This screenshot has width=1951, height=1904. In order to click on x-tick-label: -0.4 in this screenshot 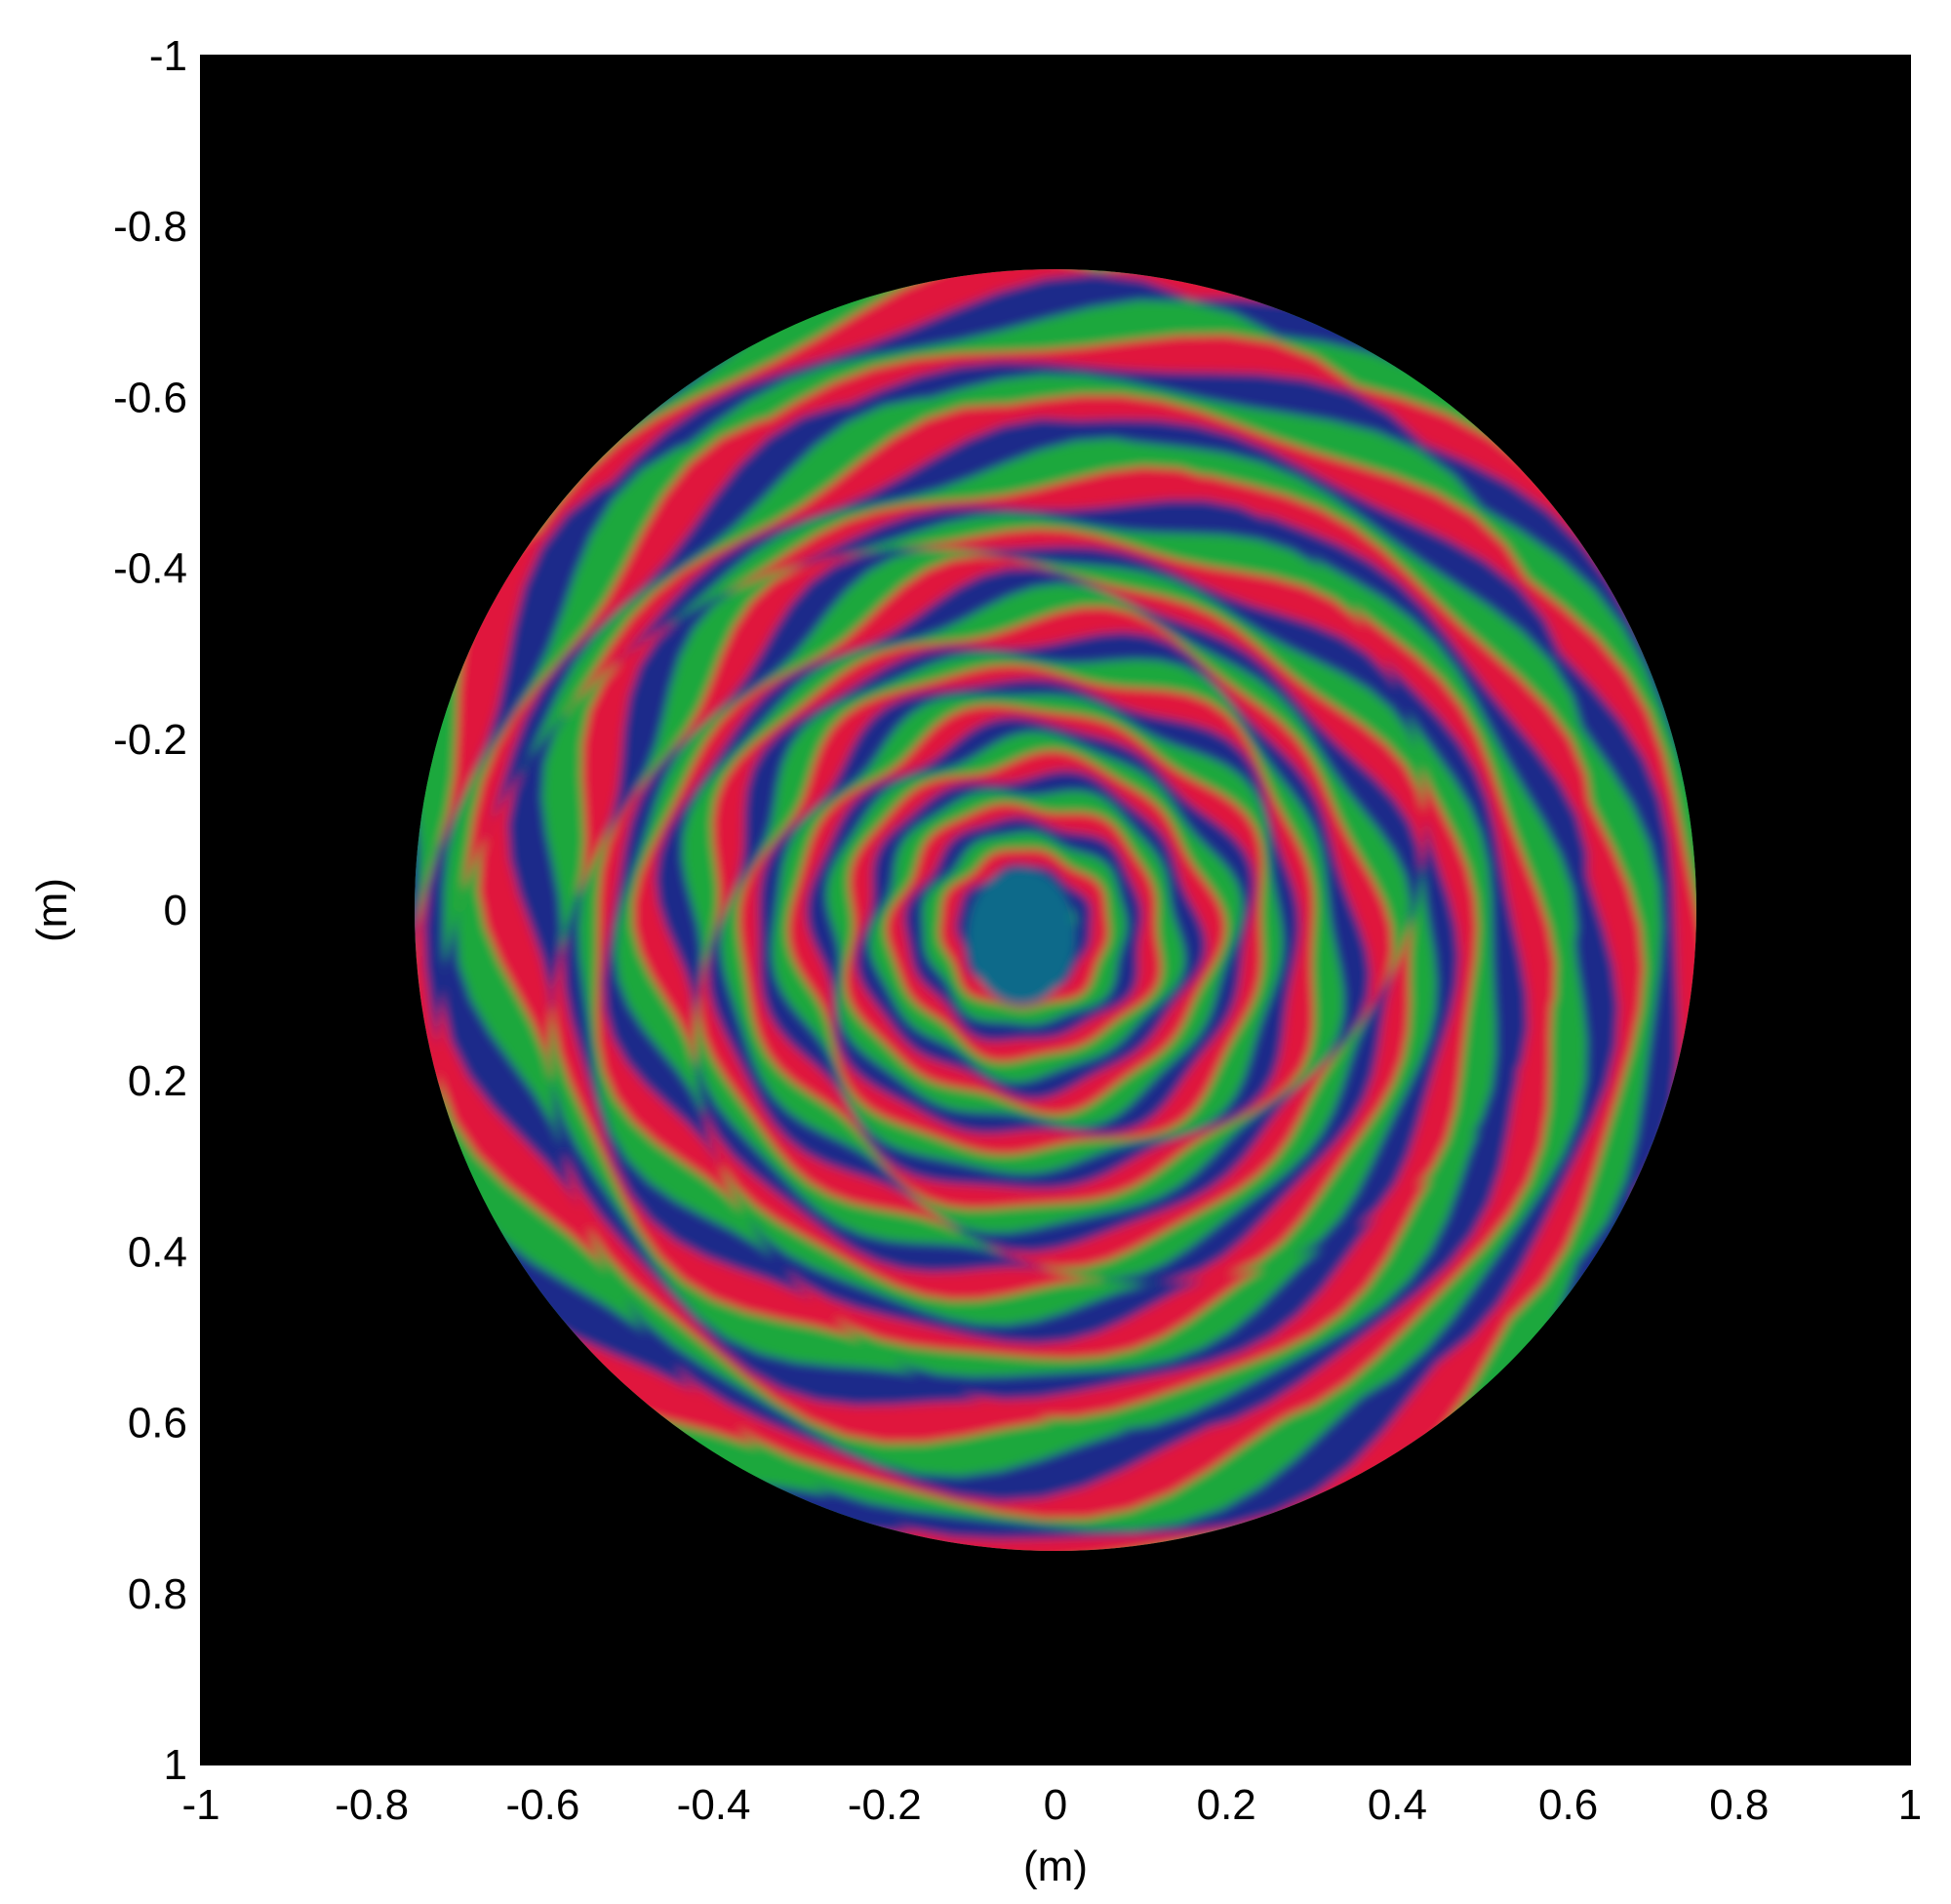, I will do `click(714, 1805)`.